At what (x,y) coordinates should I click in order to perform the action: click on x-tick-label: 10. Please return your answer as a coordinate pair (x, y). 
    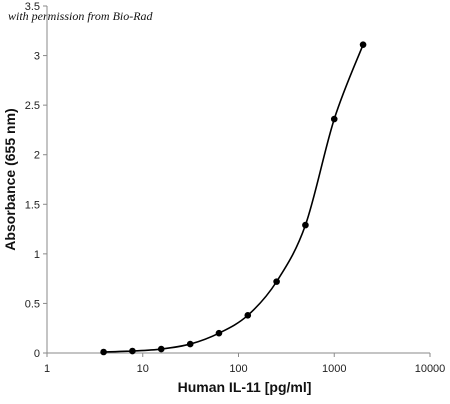
    Looking at the image, I should click on (143, 369).